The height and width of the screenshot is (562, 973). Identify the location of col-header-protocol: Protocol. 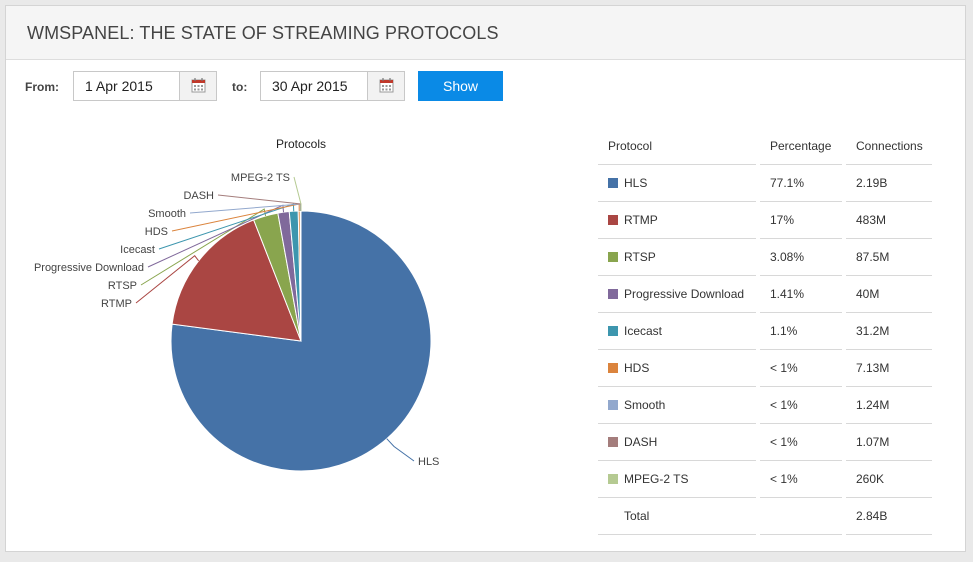
(679, 146).